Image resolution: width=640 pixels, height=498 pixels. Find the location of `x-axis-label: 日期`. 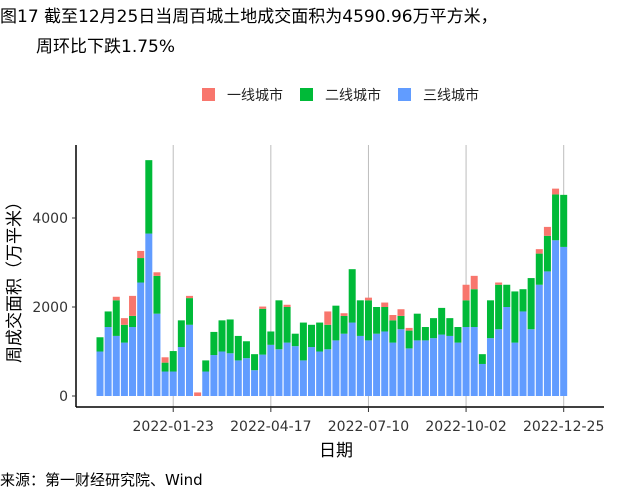

x-axis-label: 日期 is located at coordinates (336, 451).